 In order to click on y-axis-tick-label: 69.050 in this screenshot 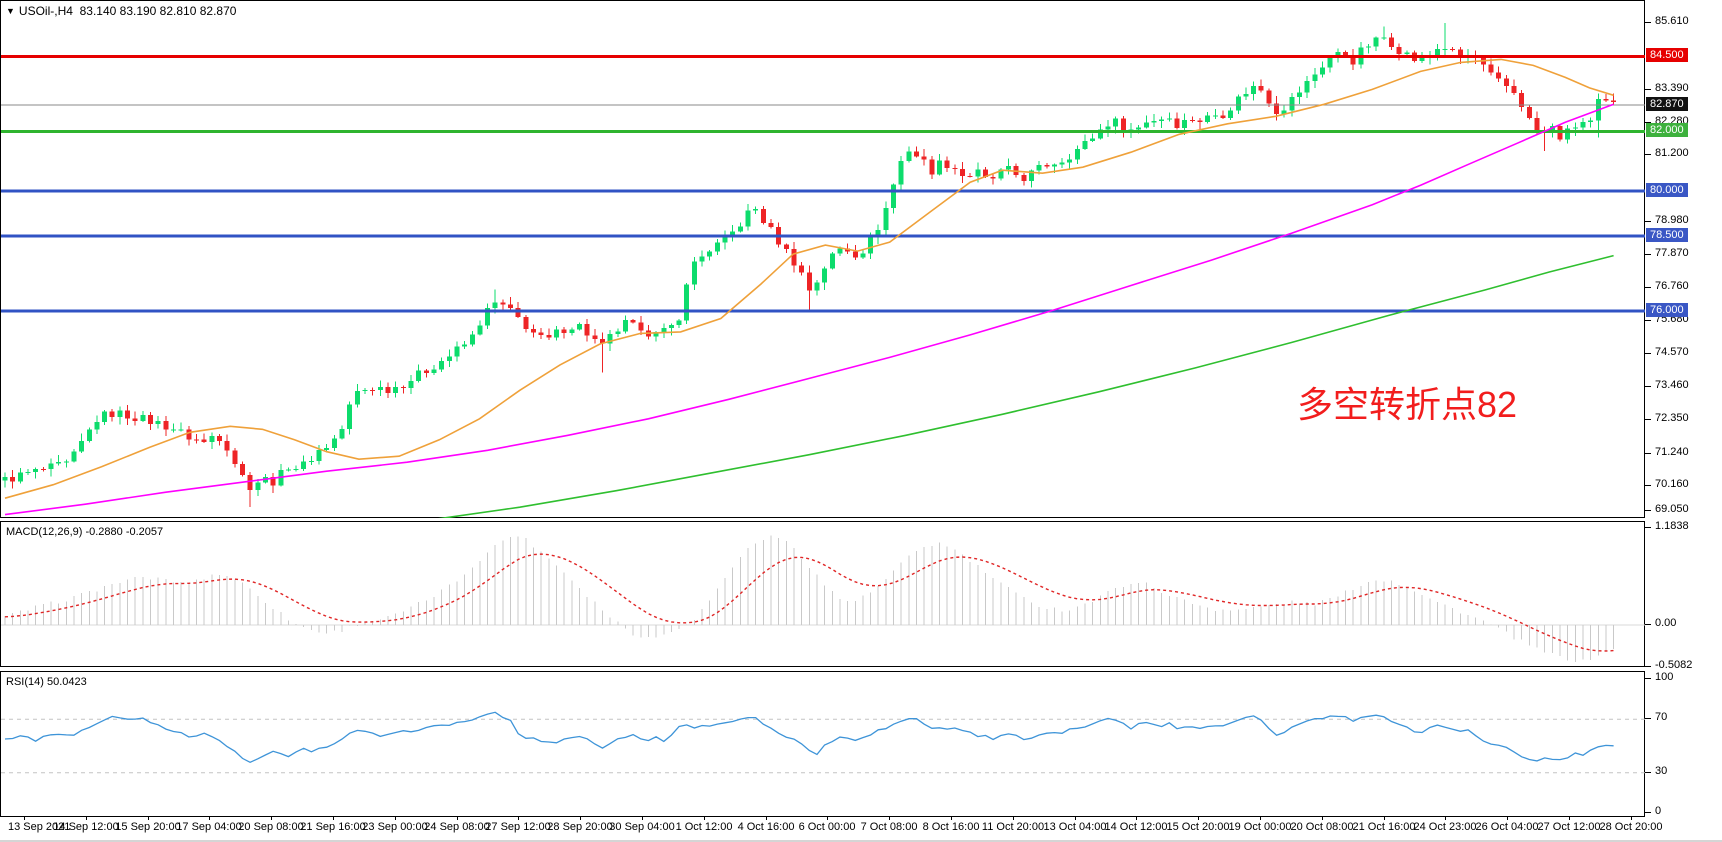, I will do `click(1672, 509)`.